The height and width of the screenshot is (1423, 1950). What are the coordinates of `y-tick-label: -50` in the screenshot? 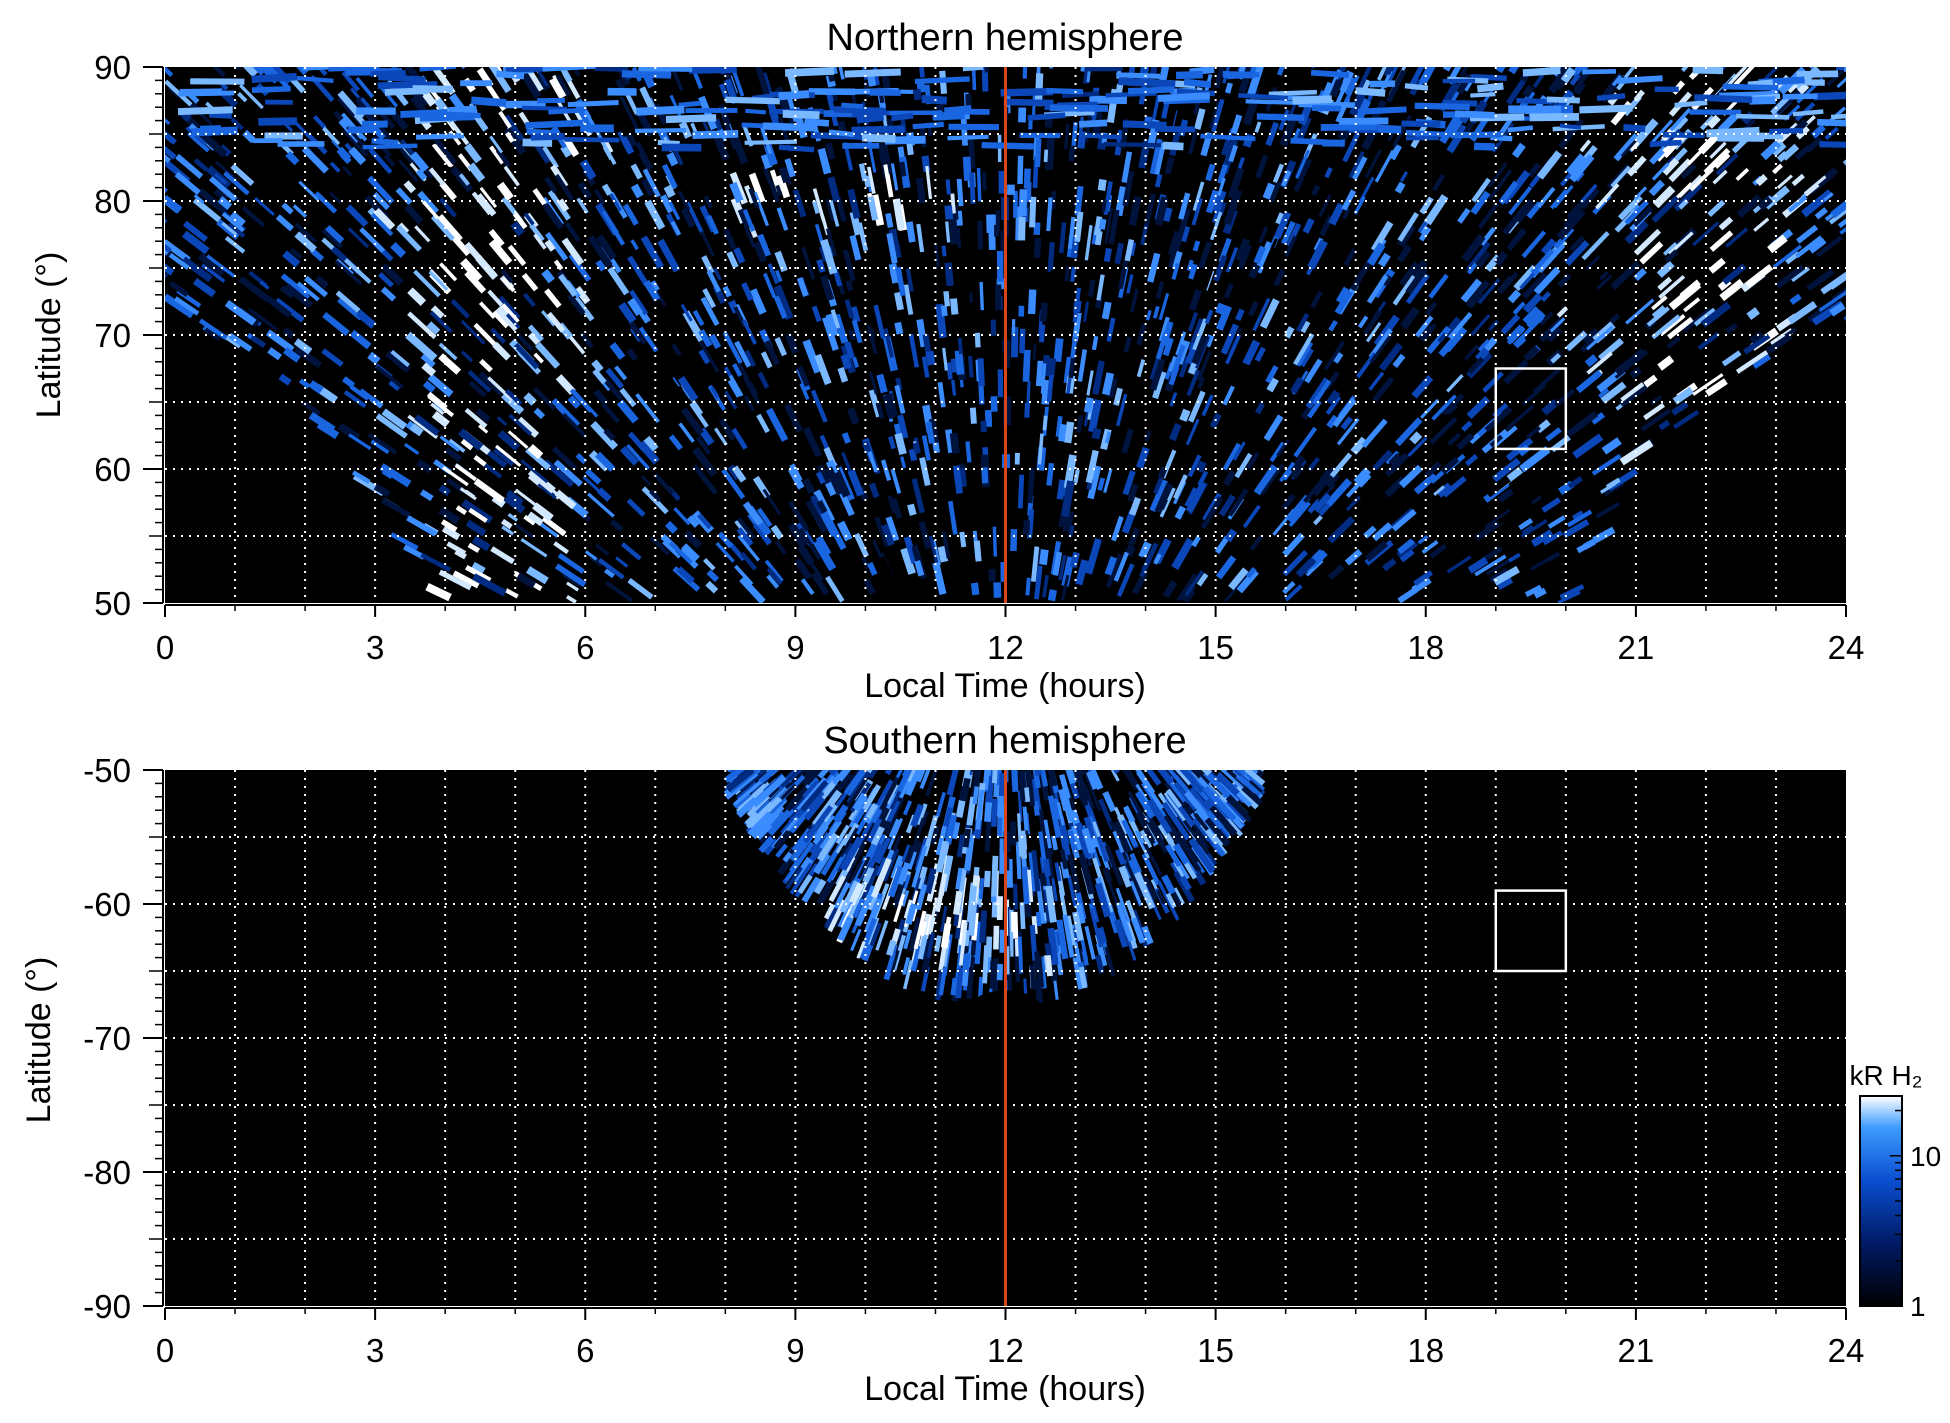 It's located at (107, 770).